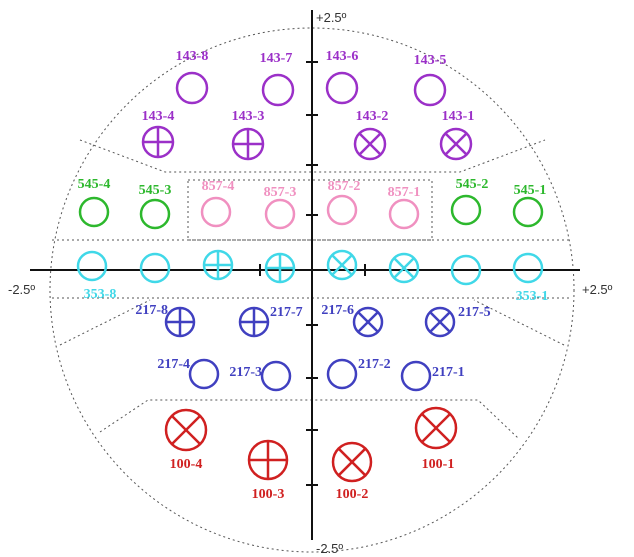 The image size is (634, 557). I want to click on target-label: 143-1, so click(458, 116).